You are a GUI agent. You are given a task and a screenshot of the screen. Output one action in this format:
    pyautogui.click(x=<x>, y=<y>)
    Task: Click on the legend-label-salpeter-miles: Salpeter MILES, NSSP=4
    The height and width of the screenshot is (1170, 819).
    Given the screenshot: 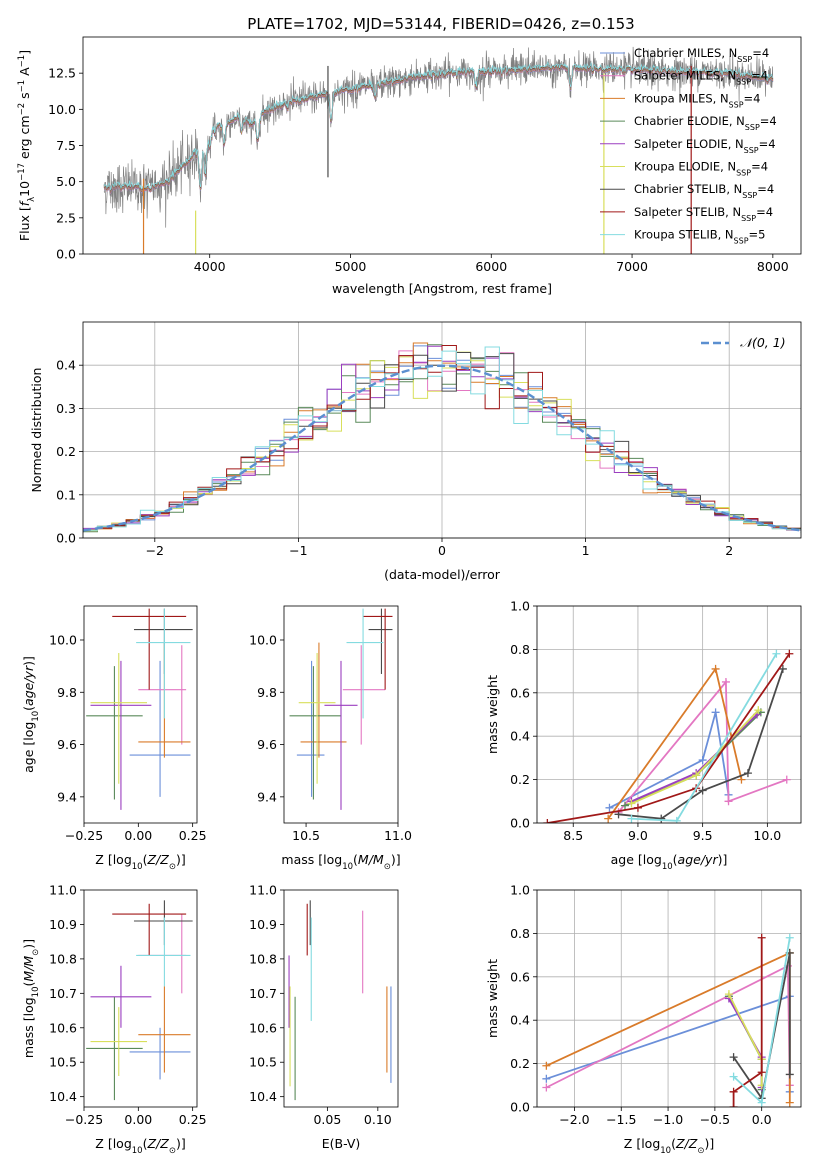 What is the action you would take?
    pyautogui.click(x=701, y=78)
    